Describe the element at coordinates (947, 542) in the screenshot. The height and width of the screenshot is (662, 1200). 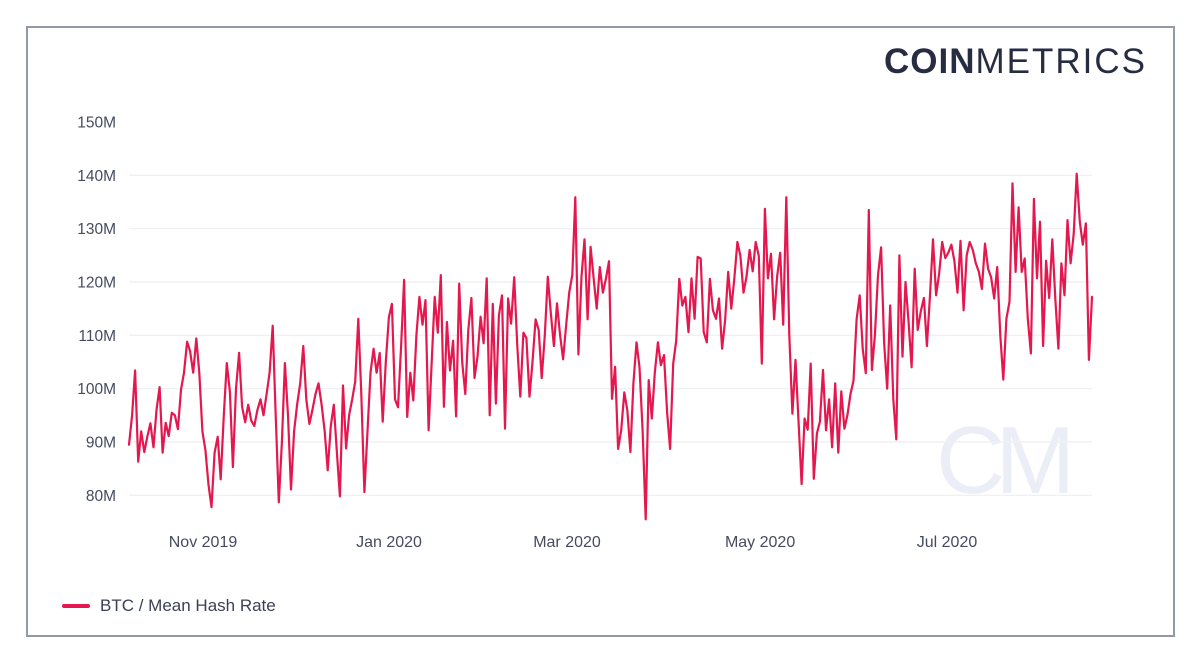
I see `x-tick-label: Jul 2020` at that location.